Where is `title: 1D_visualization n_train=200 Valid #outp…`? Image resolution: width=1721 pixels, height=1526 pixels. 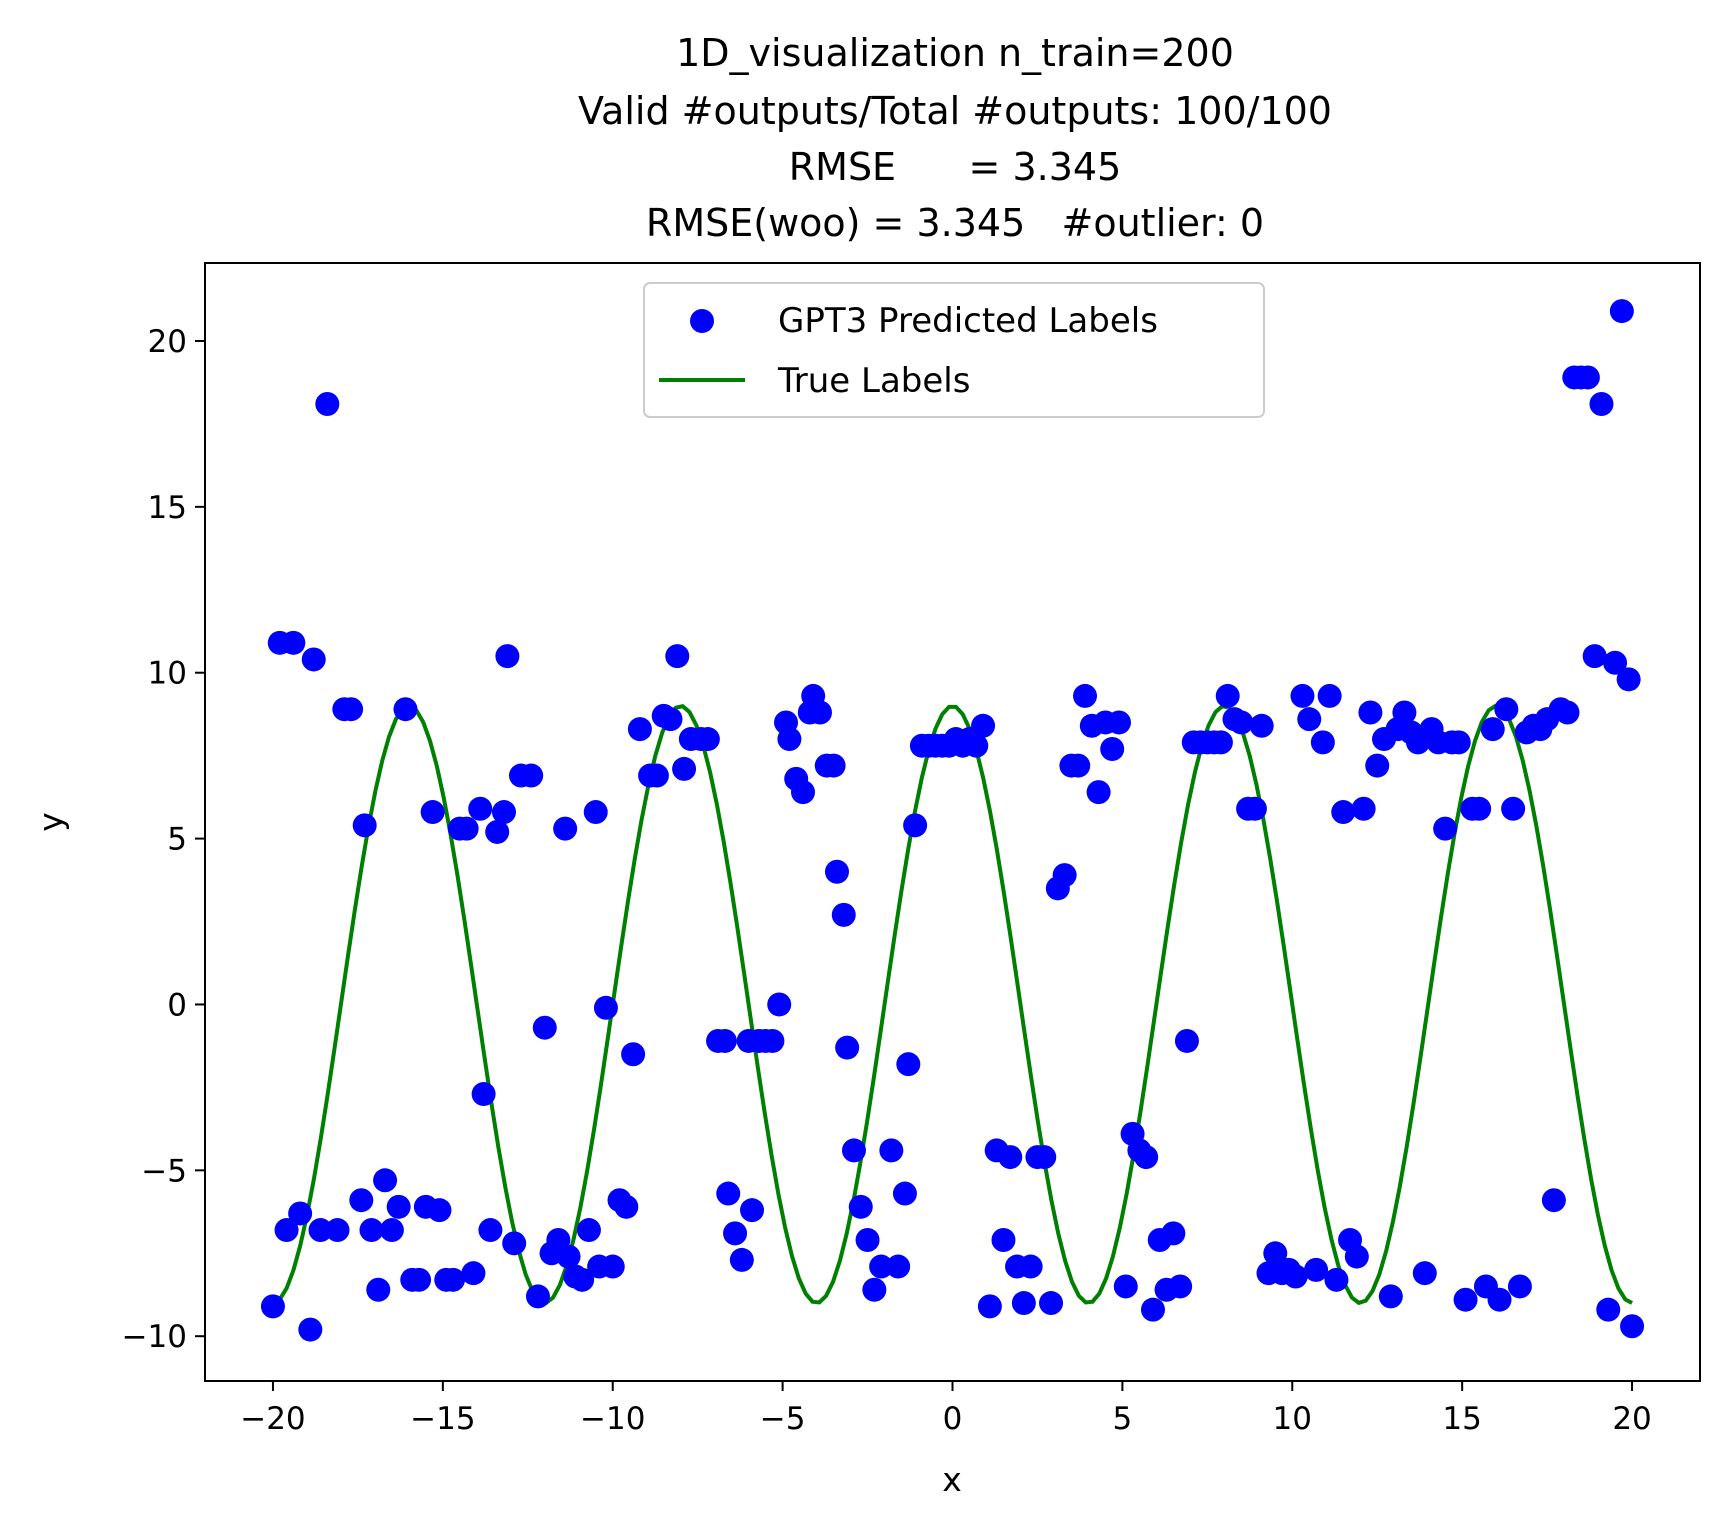 title: 1D_visualization n_train=200 Valid #outp… is located at coordinates (955, 138).